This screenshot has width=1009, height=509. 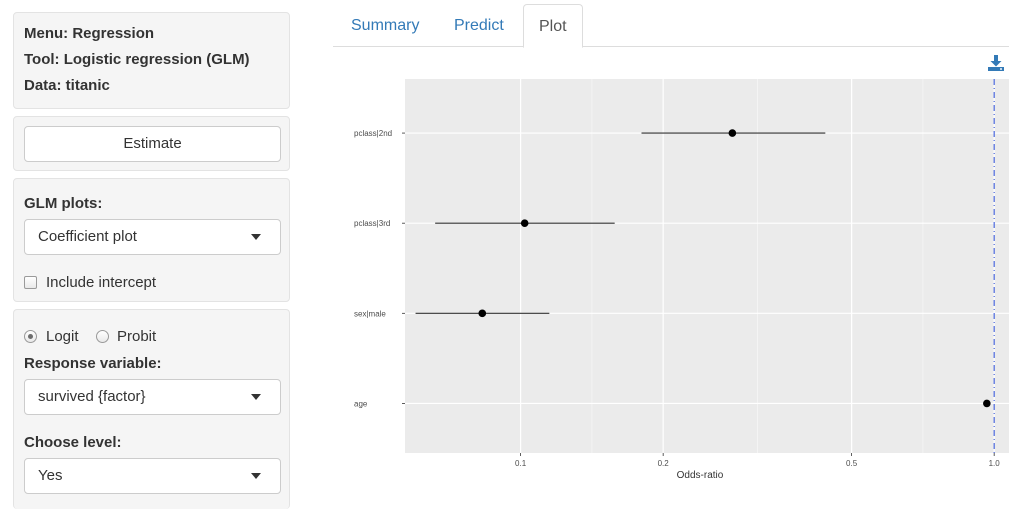 What do you see at coordinates (137, 336) in the screenshot?
I see `probit-label: Probit` at bounding box center [137, 336].